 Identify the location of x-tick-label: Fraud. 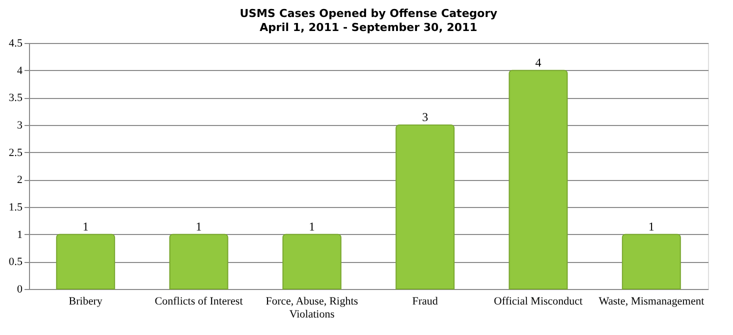
(425, 302).